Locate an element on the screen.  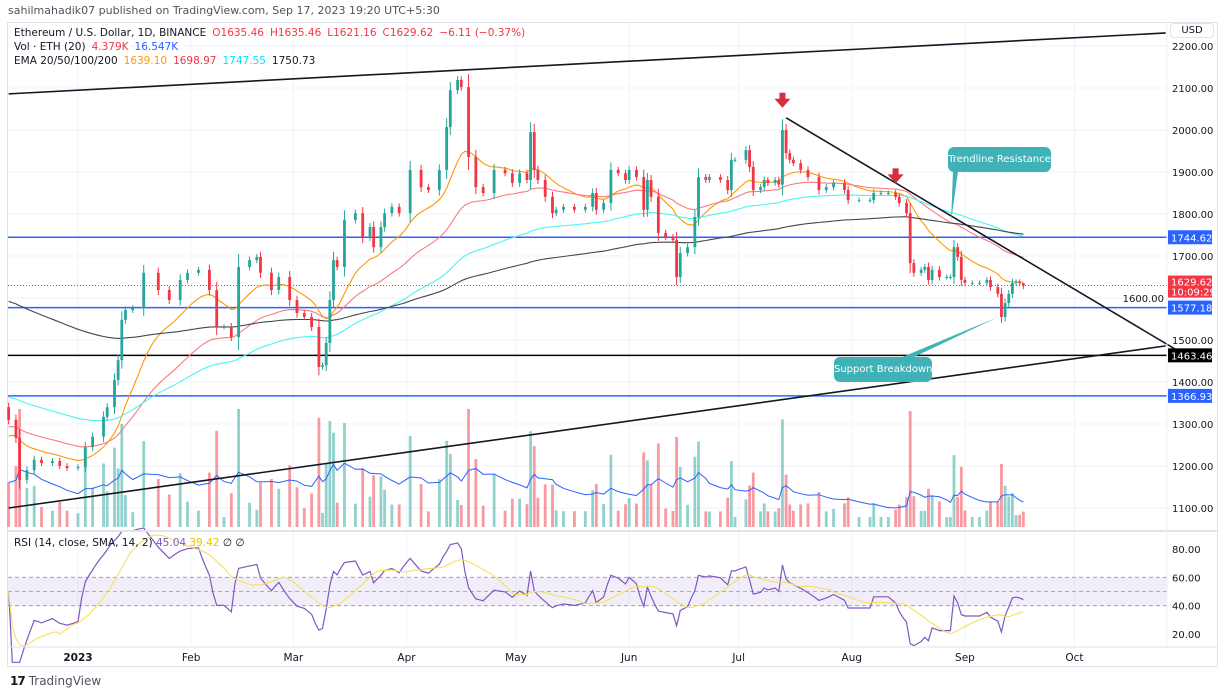
ema100-value: 1747.55 is located at coordinates (244, 61).